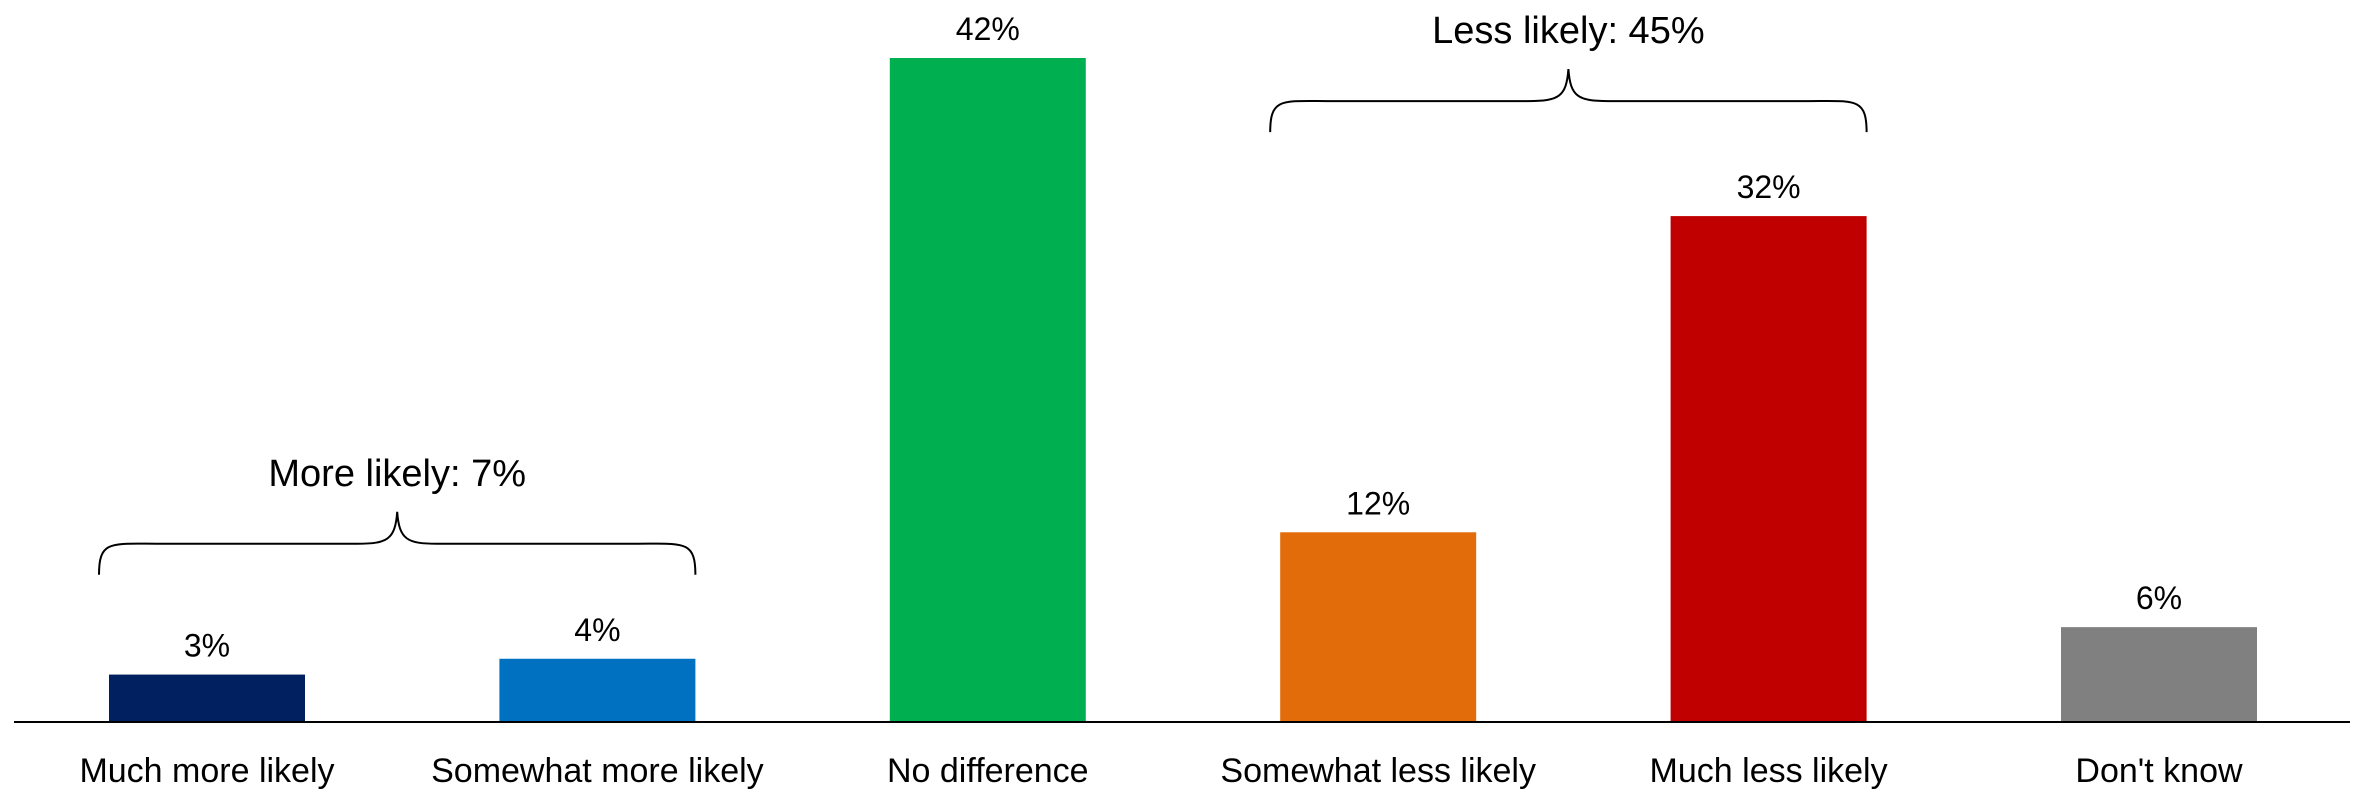 Image resolution: width=2362 pixels, height=793 pixels. What do you see at coordinates (988, 29) in the screenshot?
I see `data-label-2: 42%` at bounding box center [988, 29].